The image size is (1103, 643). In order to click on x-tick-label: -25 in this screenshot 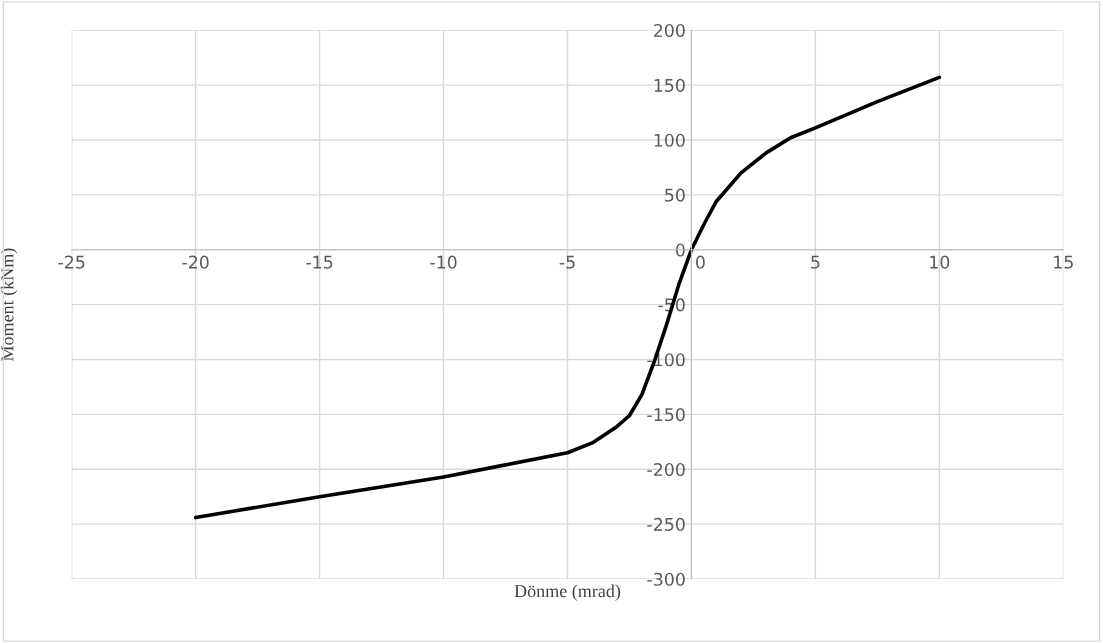, I will do `click(71, 262)`.